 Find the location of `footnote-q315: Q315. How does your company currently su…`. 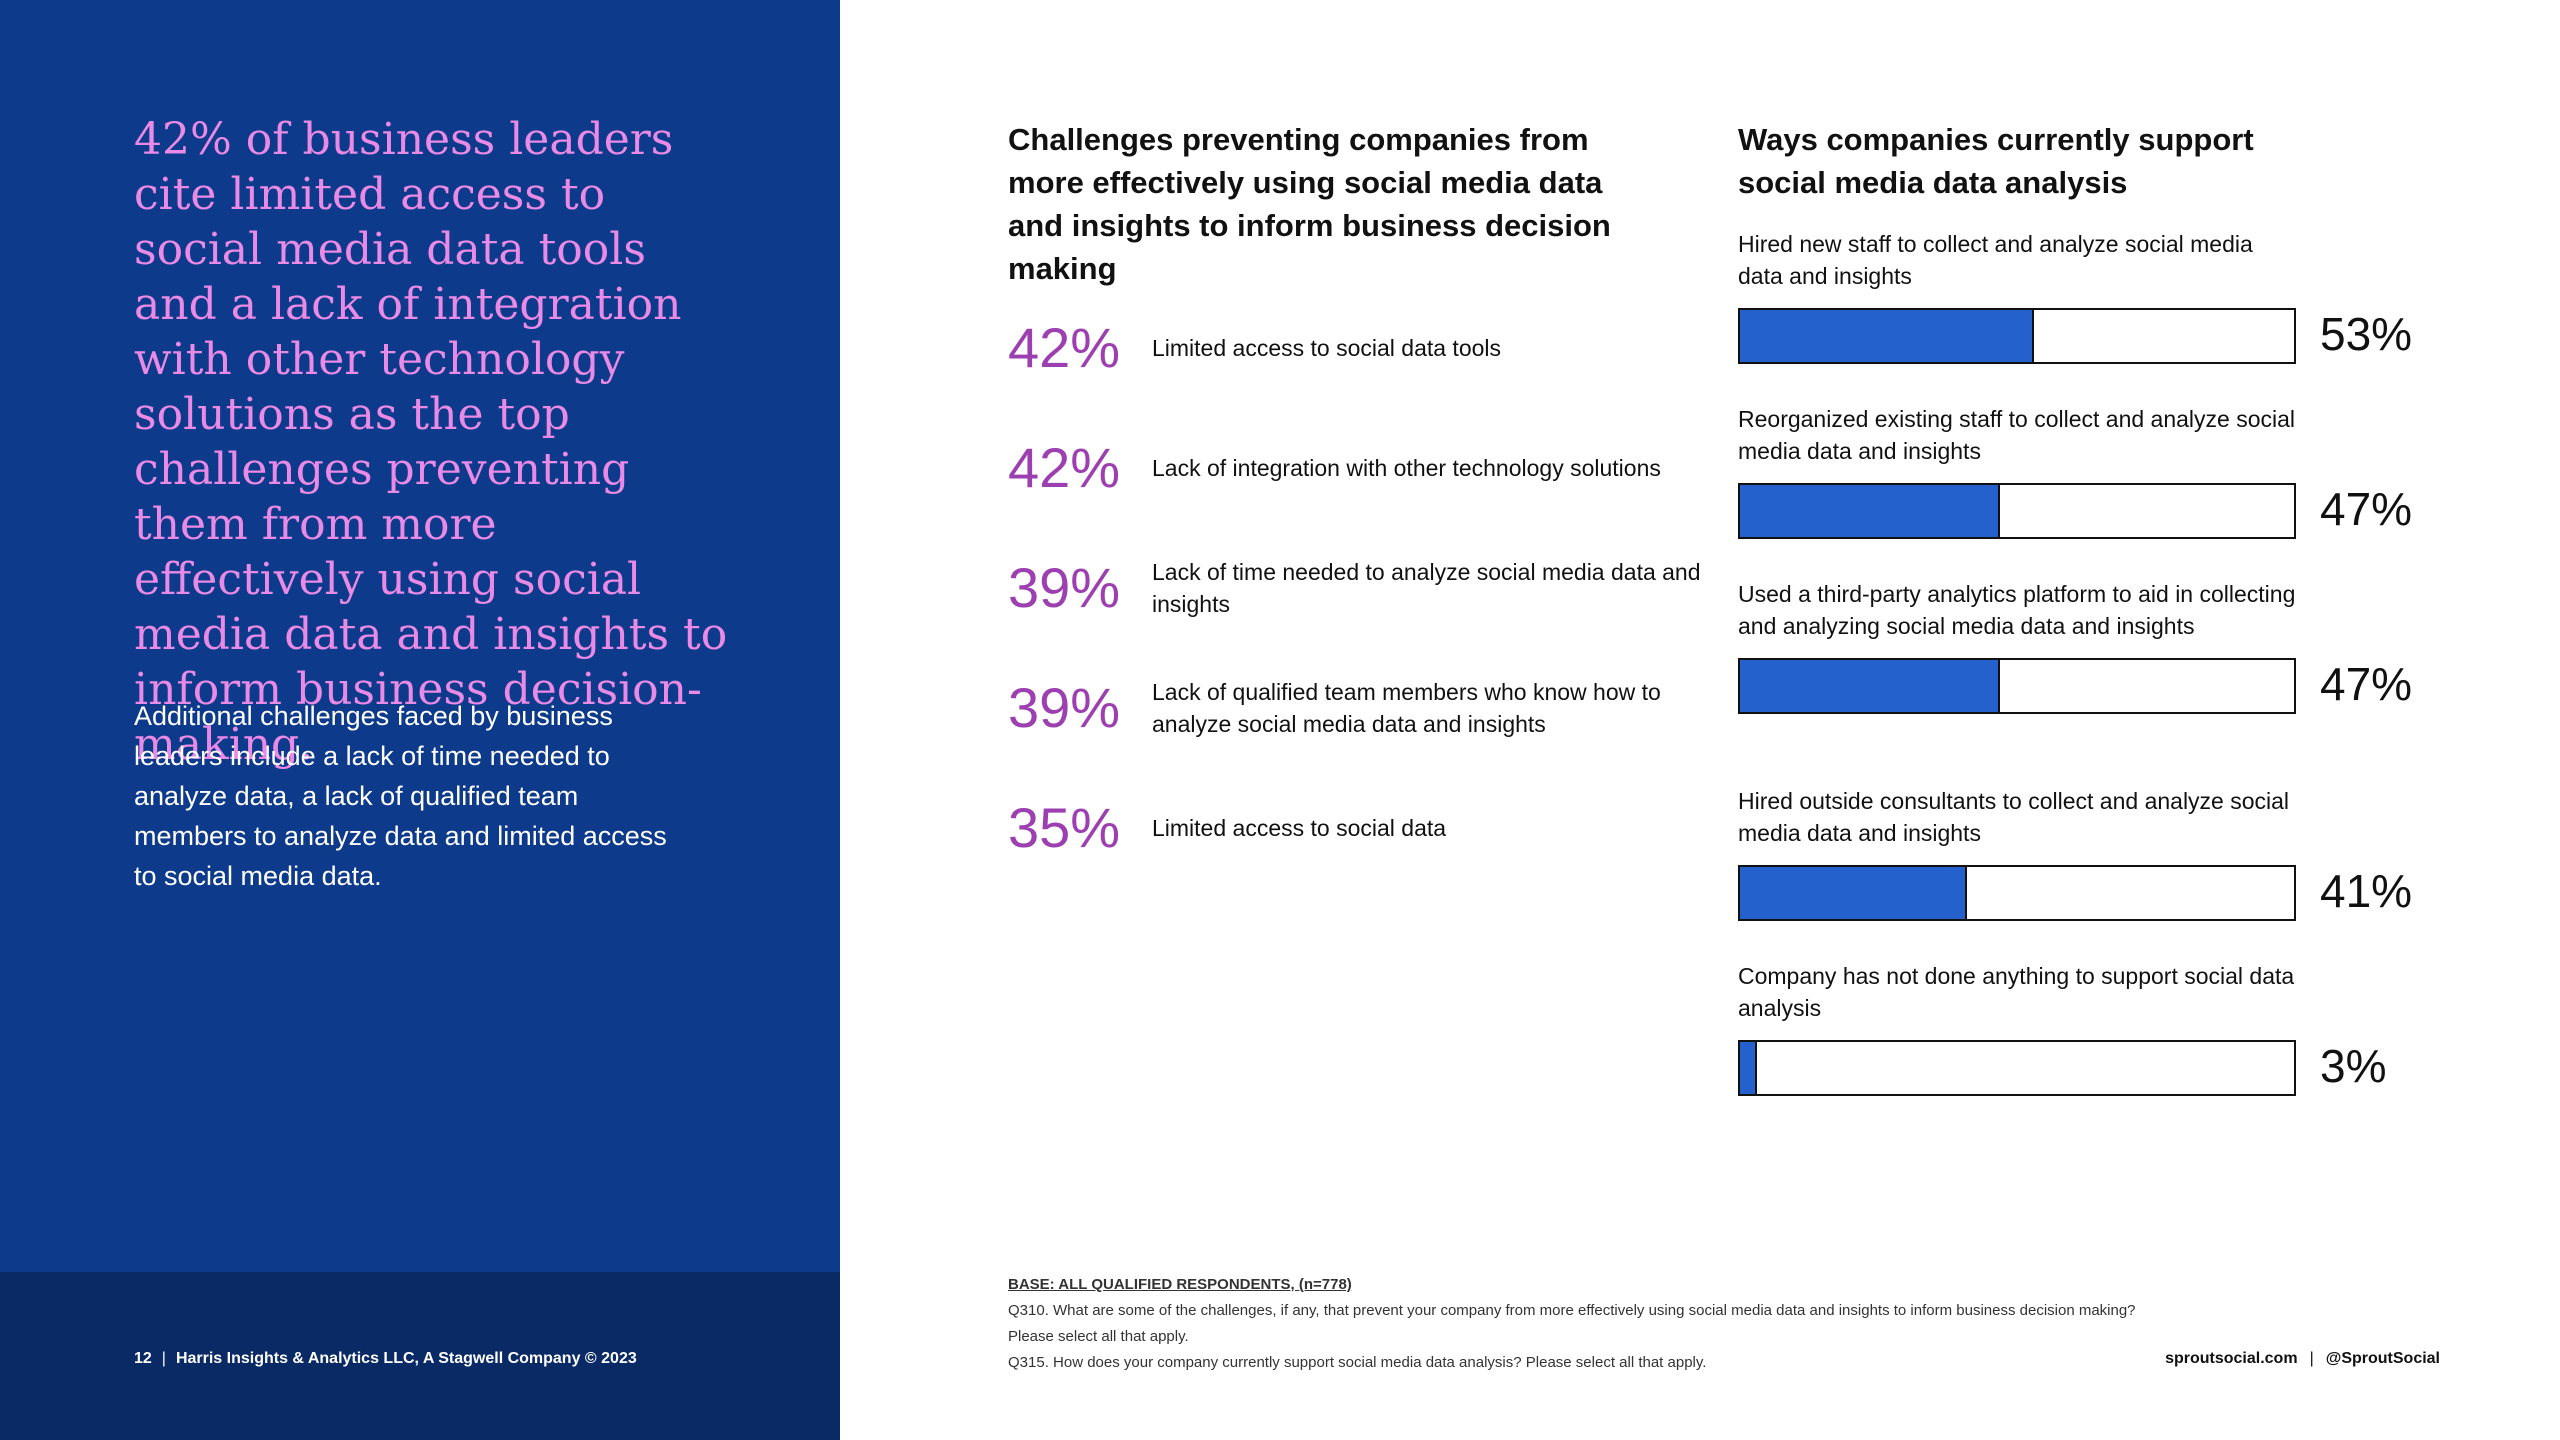

footnote-q315: Q315. How does your company currently su… is located at coordinates (1357, 1362).